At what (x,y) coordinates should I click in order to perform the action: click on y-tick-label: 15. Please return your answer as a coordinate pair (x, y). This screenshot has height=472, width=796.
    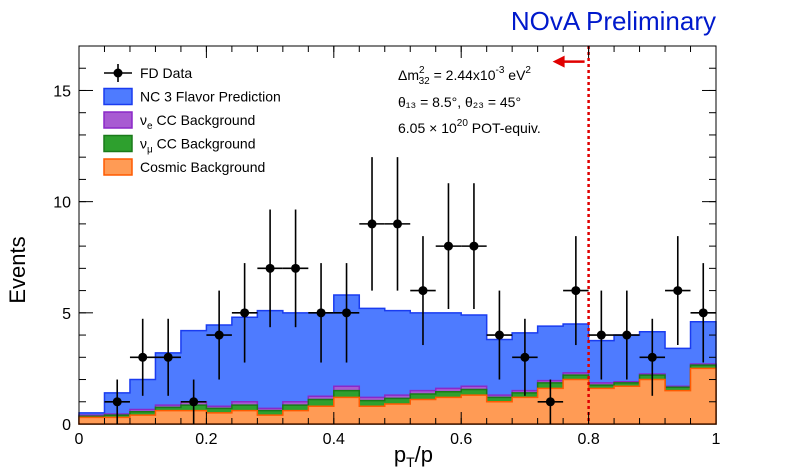
    Looking at the image, I should click on (62, 91).